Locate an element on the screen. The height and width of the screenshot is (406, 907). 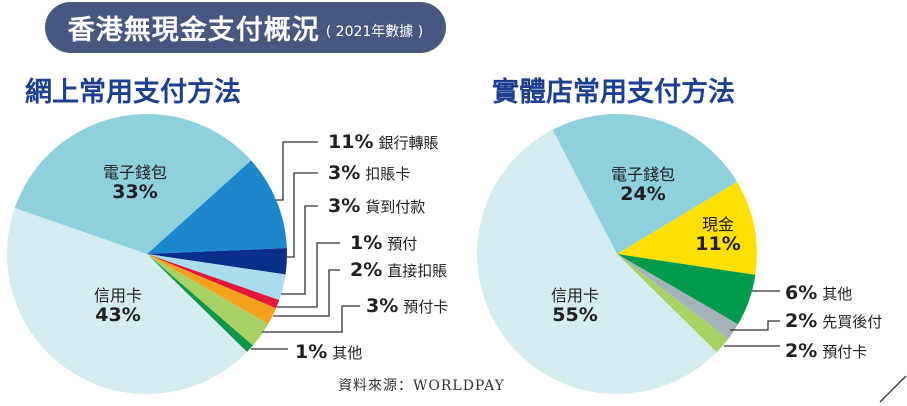
pie-slice-先買後付 is located at coordinates (677, 297).